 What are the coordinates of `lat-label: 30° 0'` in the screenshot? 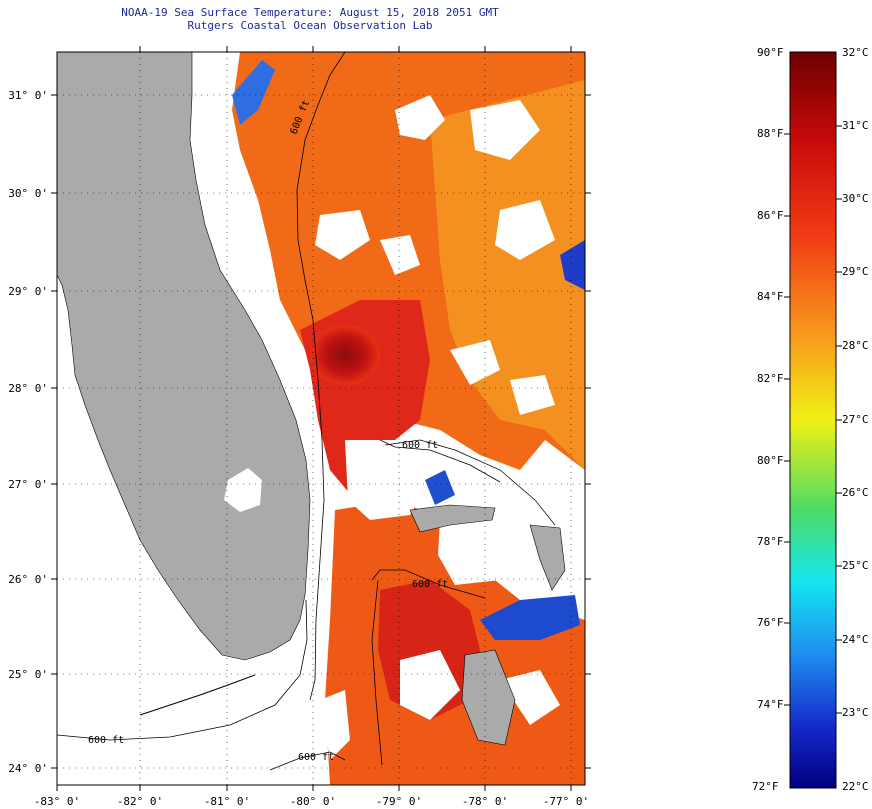 It's located at (28, 193).